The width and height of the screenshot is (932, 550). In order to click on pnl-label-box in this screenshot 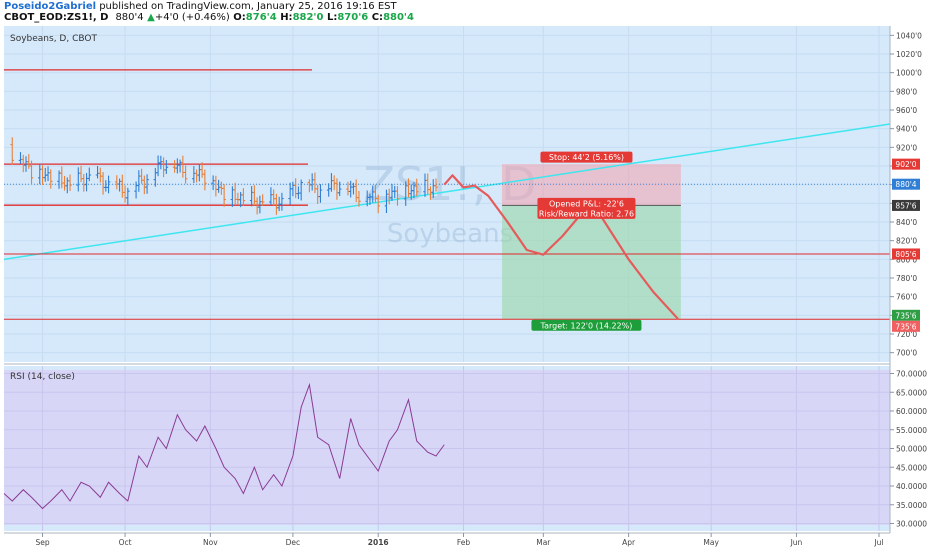, I will do `click(586, 208)`.